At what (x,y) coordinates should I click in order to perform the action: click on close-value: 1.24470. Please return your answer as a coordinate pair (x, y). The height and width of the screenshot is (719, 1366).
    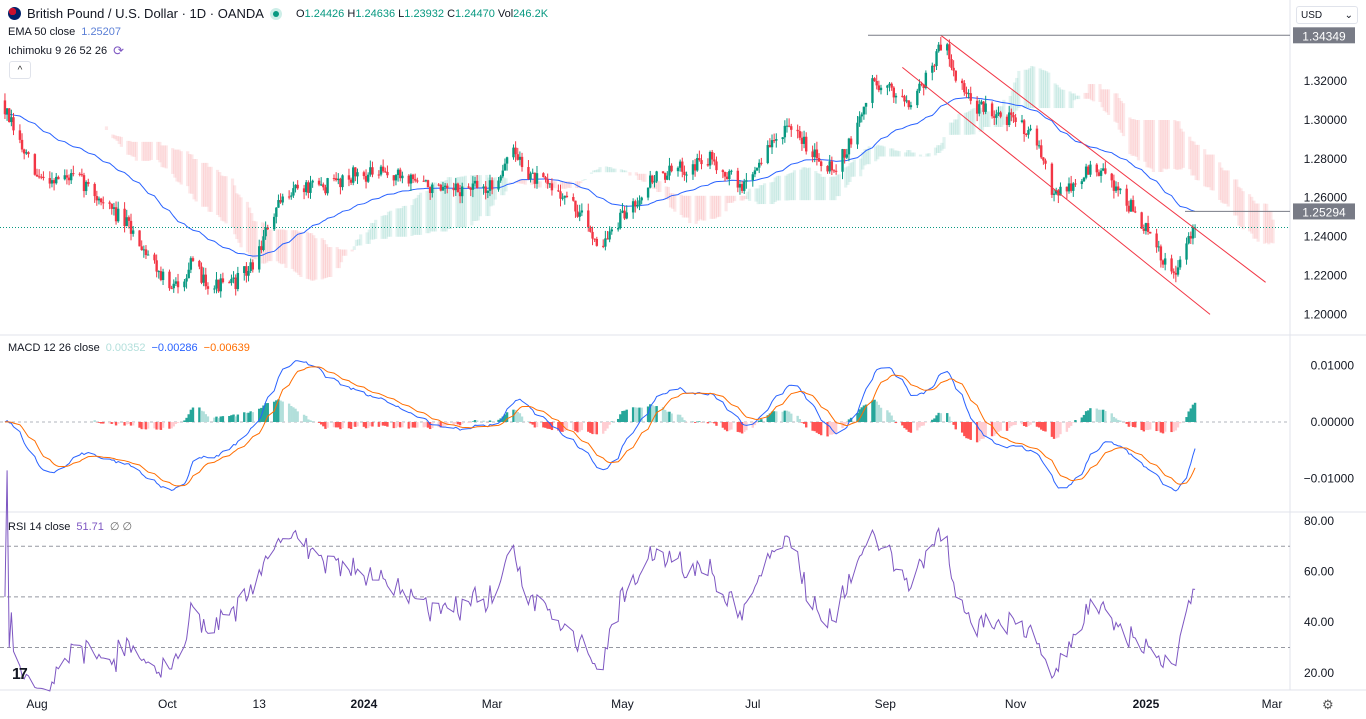
    Looking at the image, I should click on (475, 13).